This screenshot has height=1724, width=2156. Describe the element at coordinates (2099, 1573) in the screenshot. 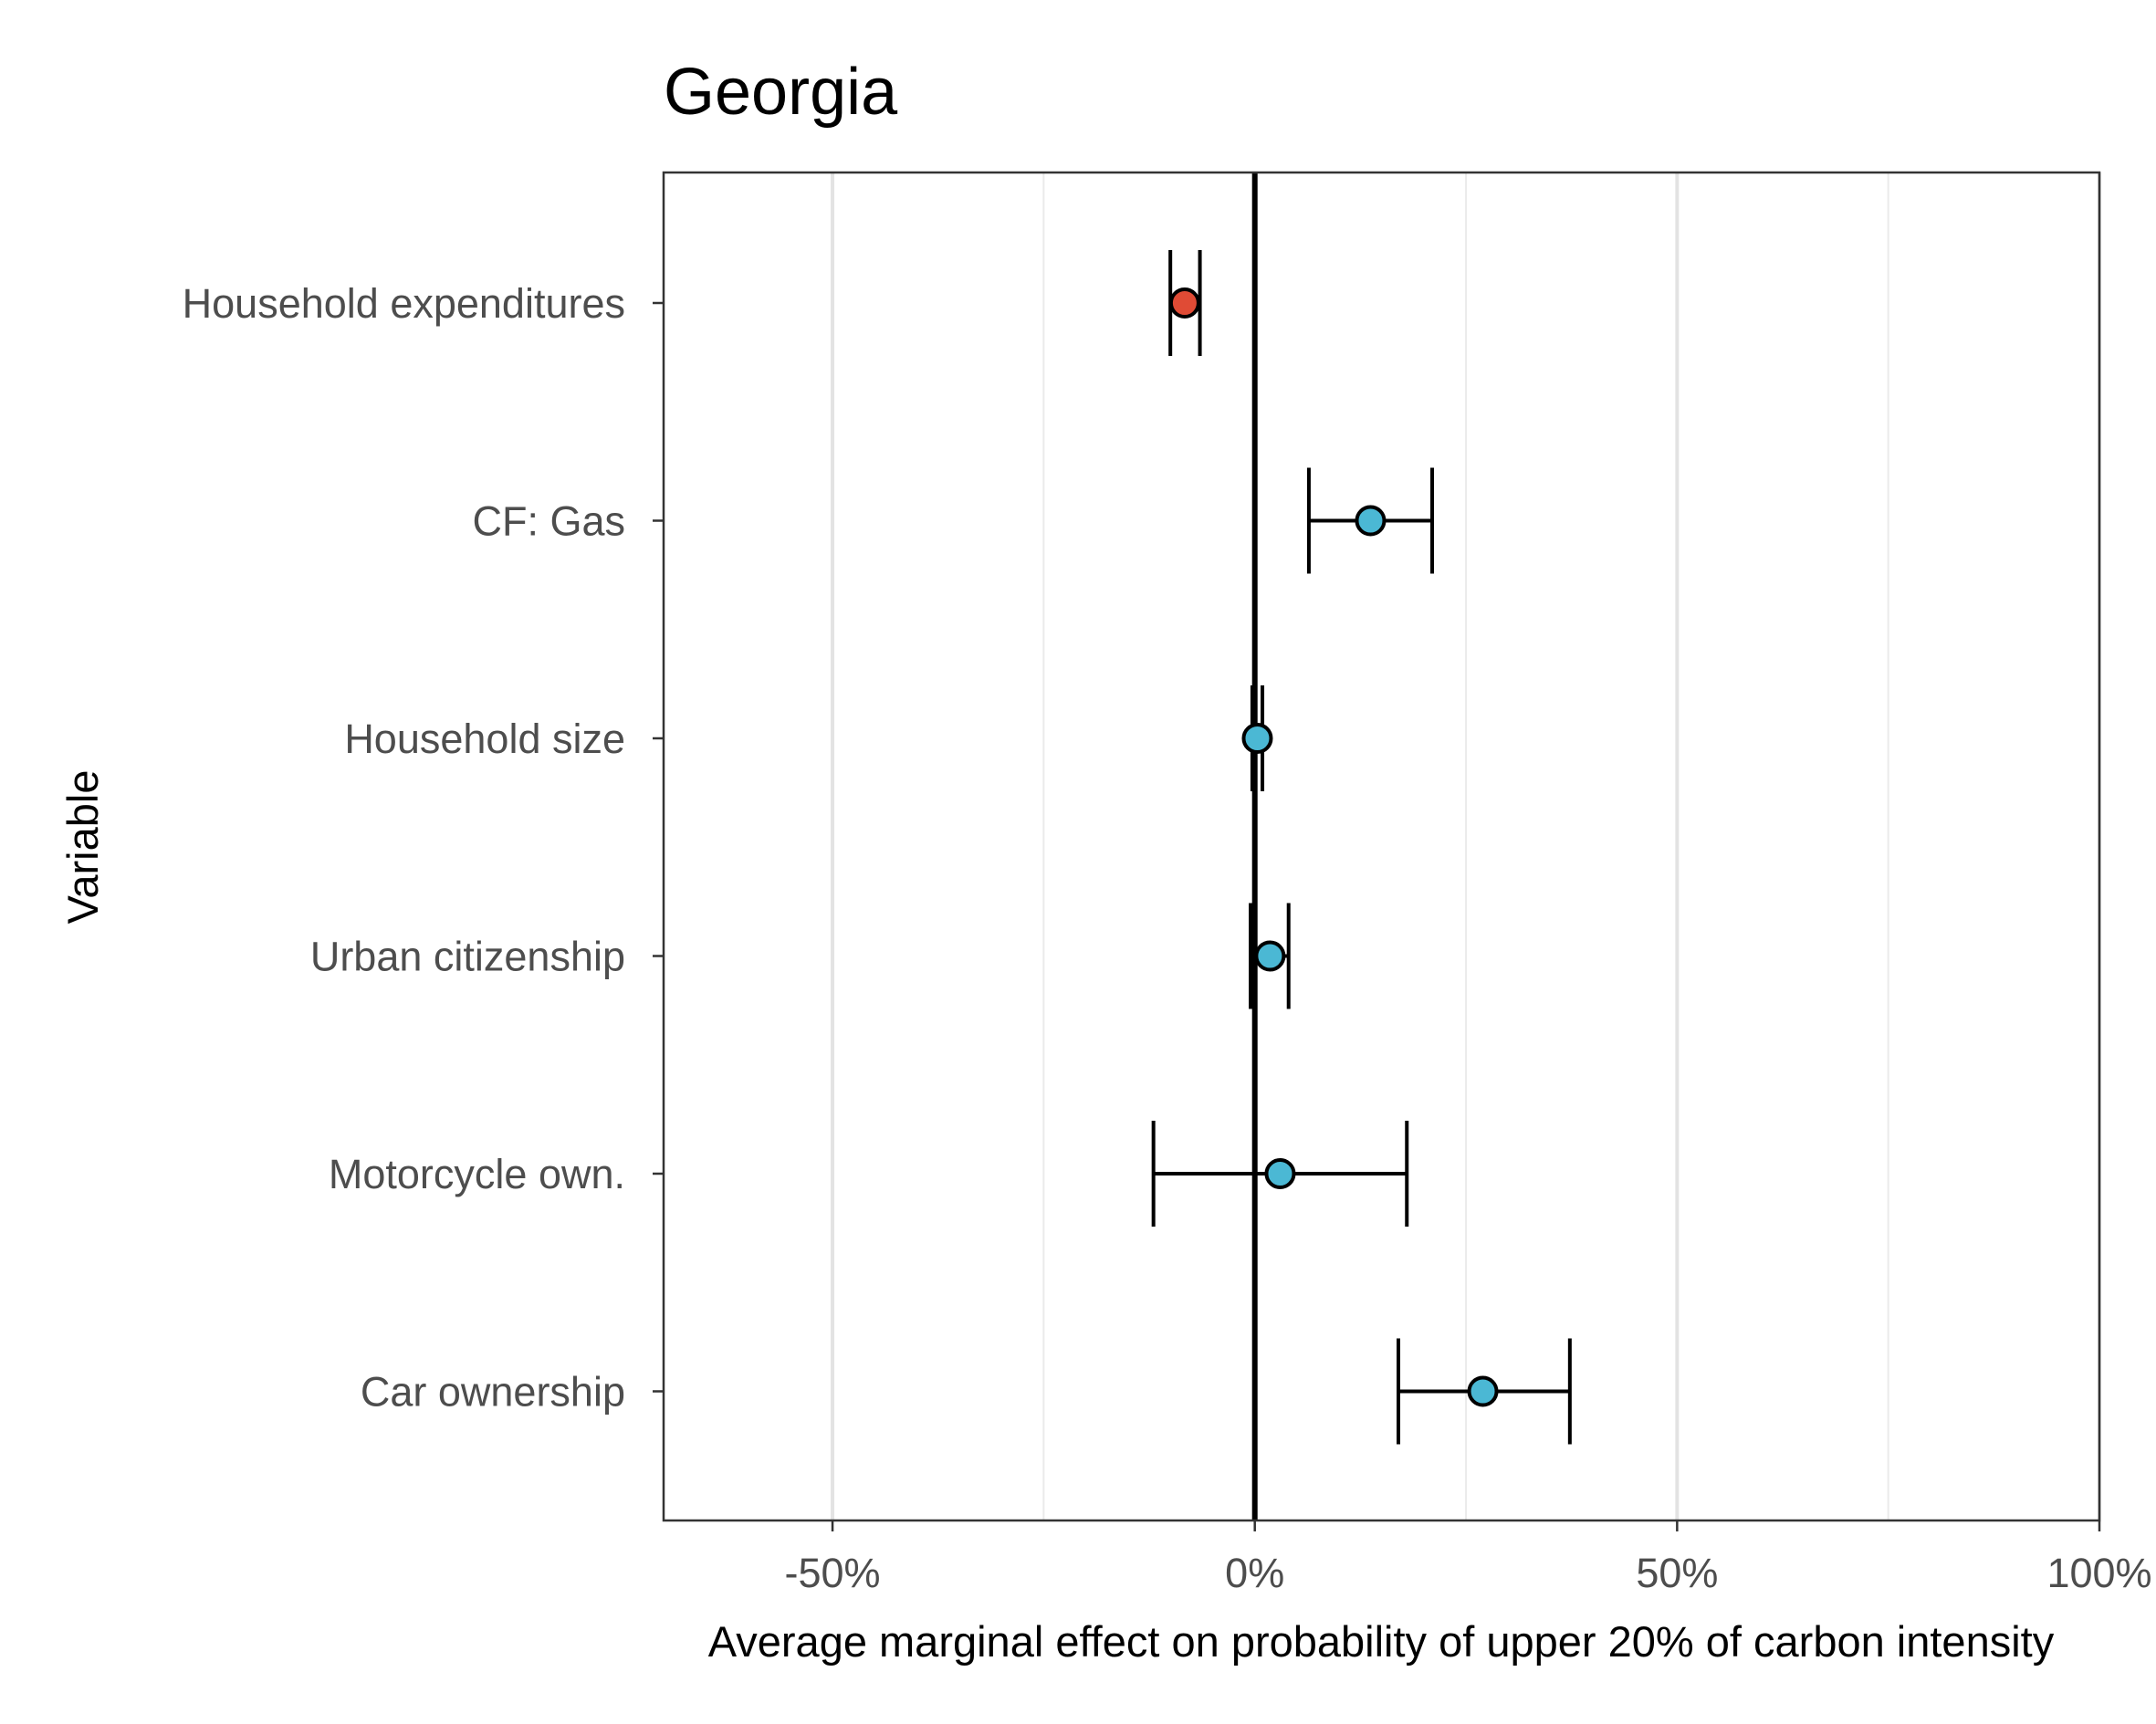

I see `x-tick-label: 100%` at that location.